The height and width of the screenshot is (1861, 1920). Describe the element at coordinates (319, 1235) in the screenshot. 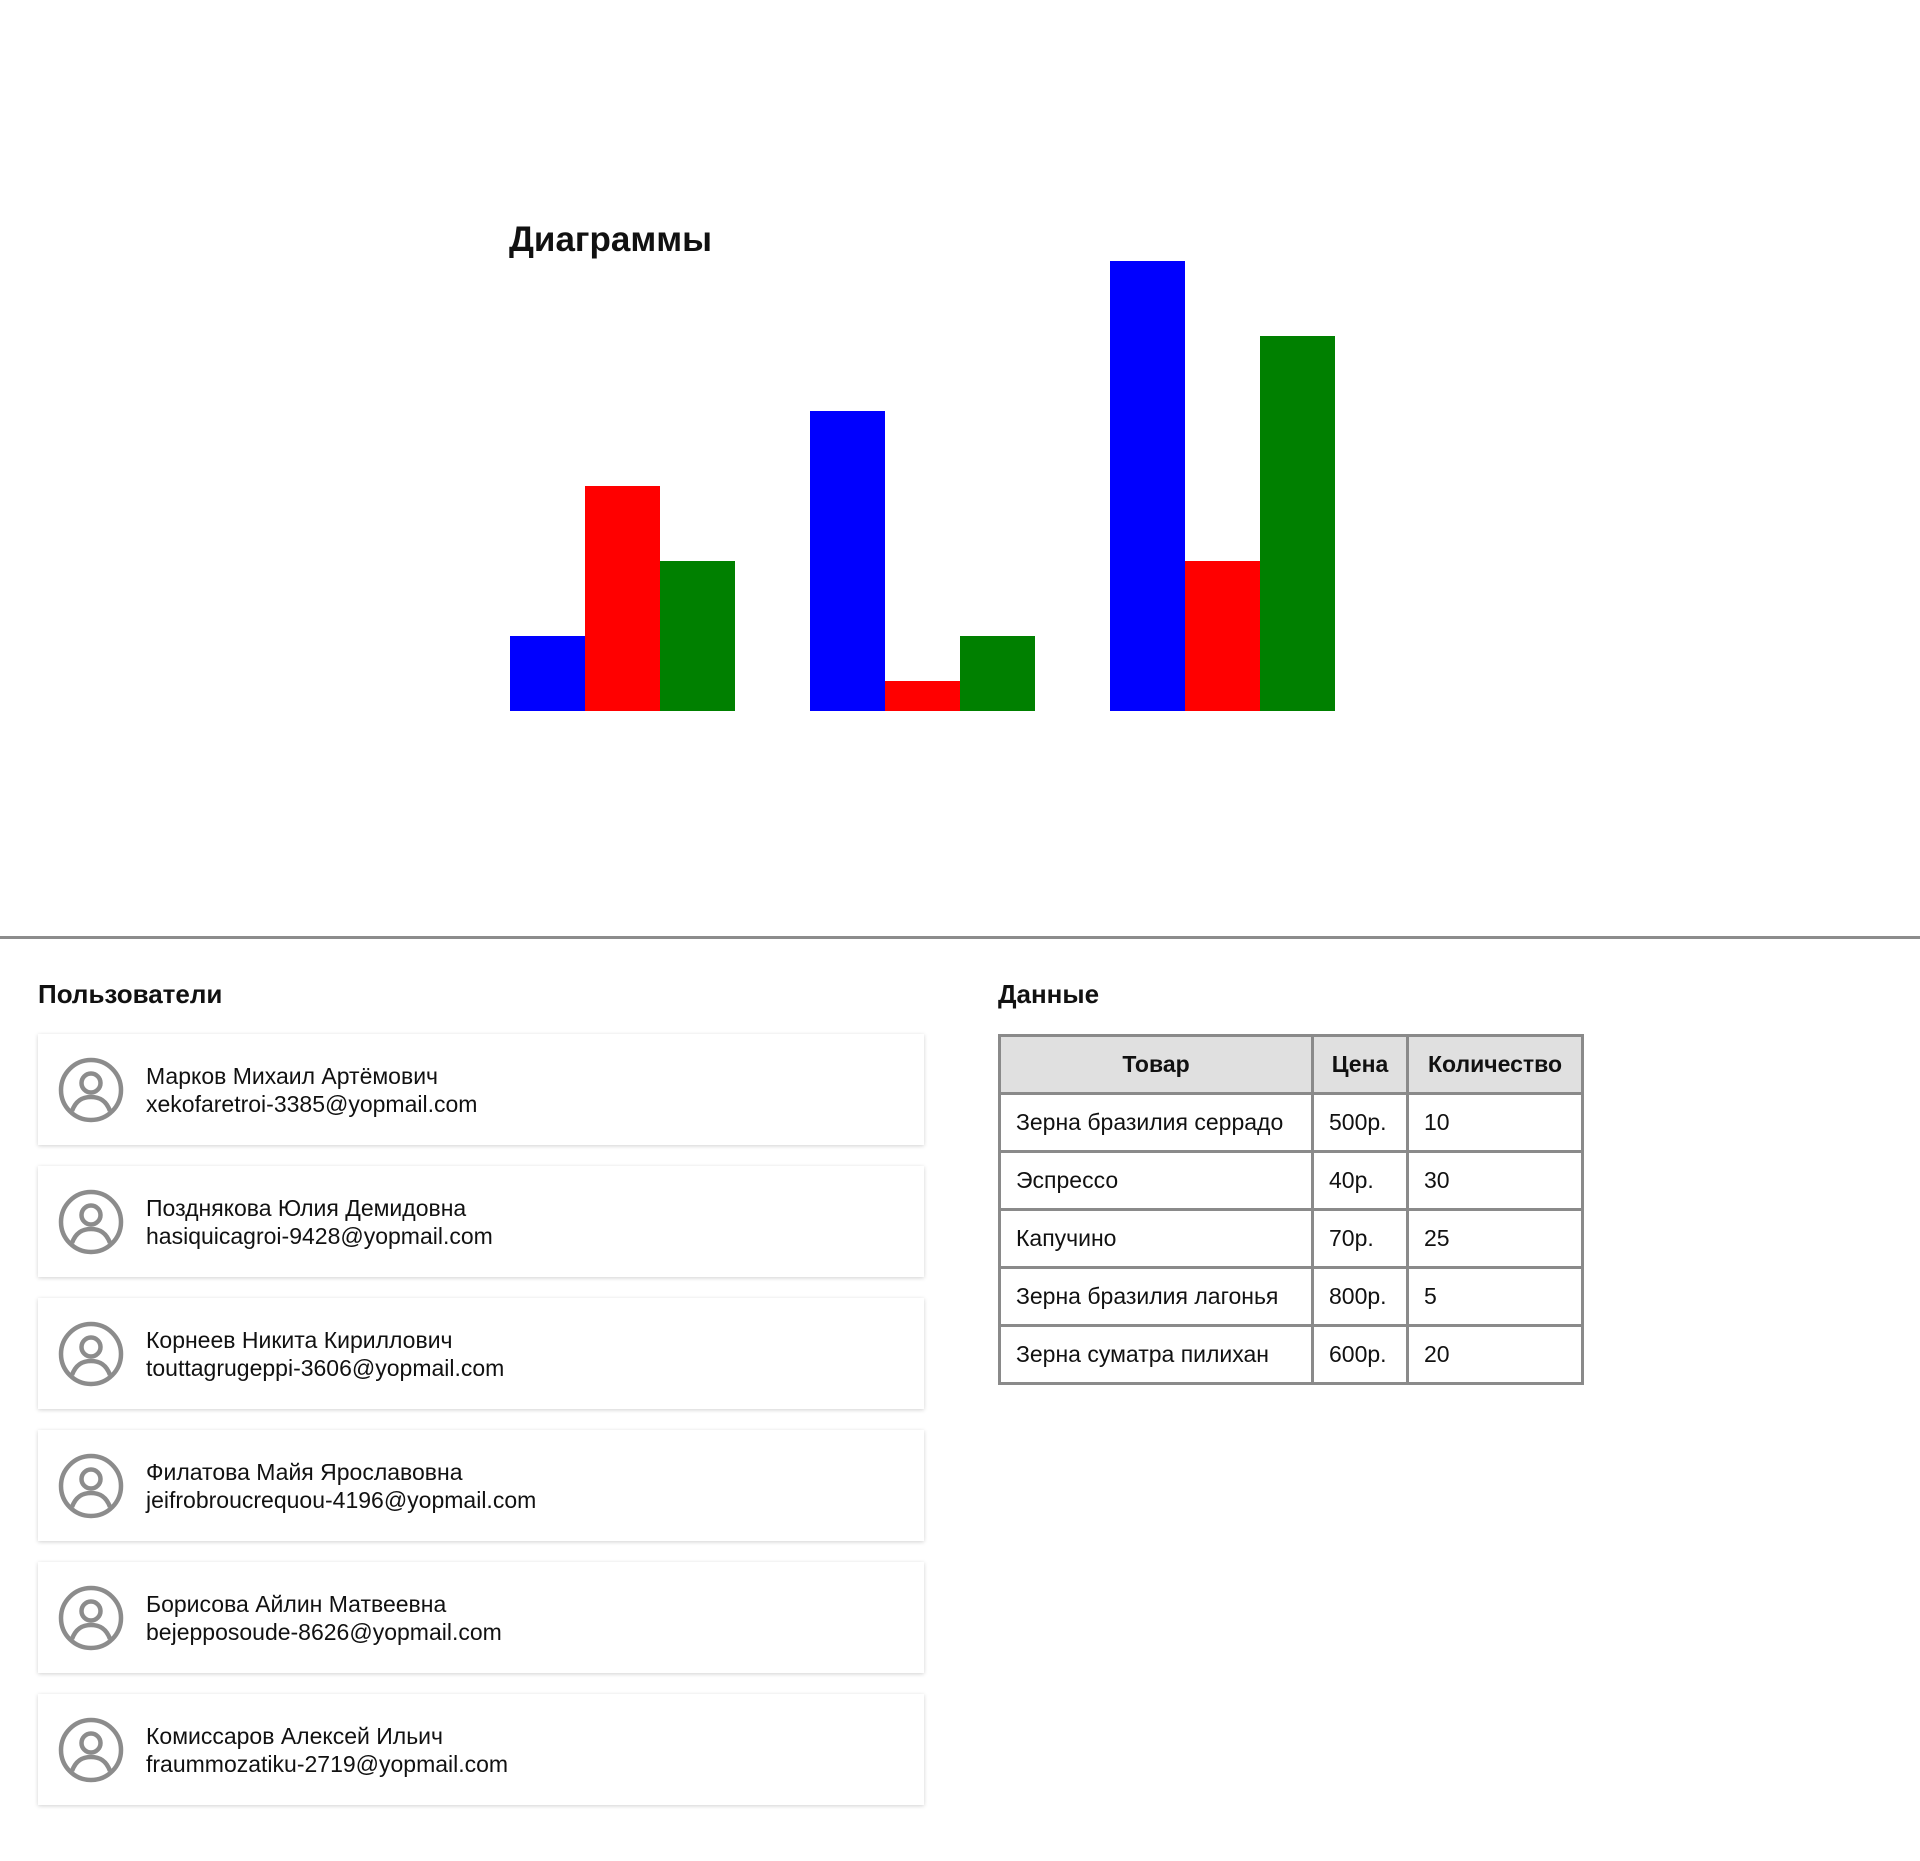

I see `user-email: hasiquicagroi-9428@yopmail.com` at that location.